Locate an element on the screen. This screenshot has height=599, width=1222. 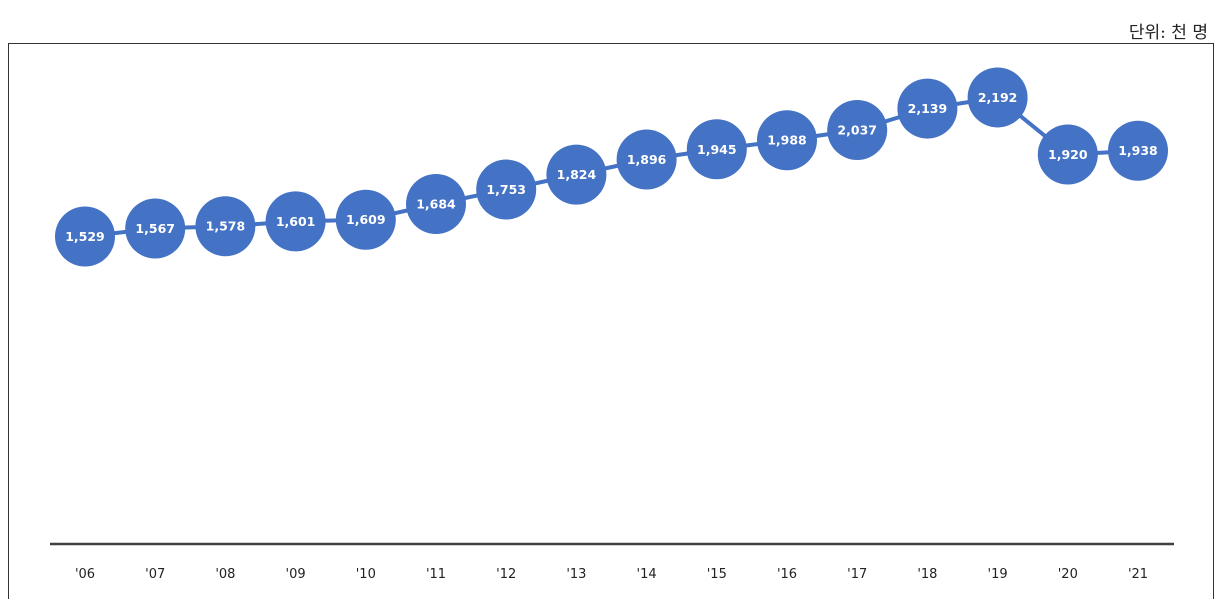
x-tick-label: '18 is located at coordinates (927, 574).